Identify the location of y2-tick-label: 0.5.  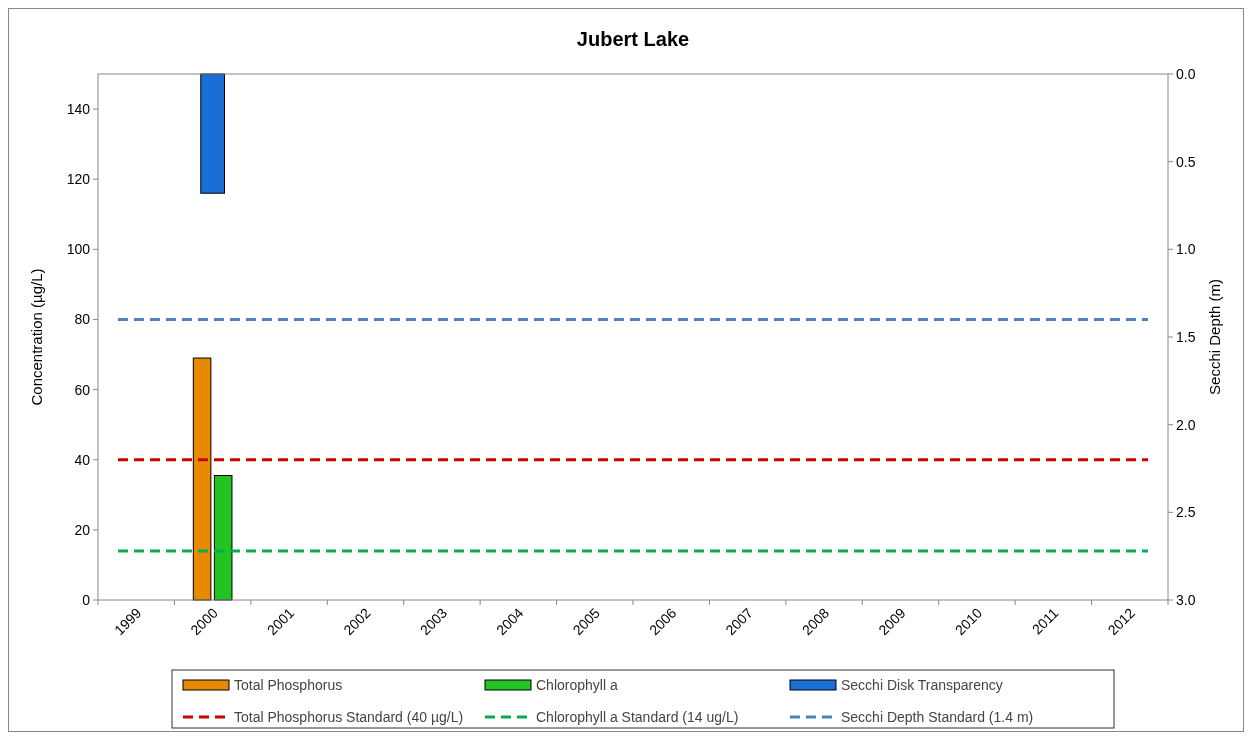
(1186, 161).